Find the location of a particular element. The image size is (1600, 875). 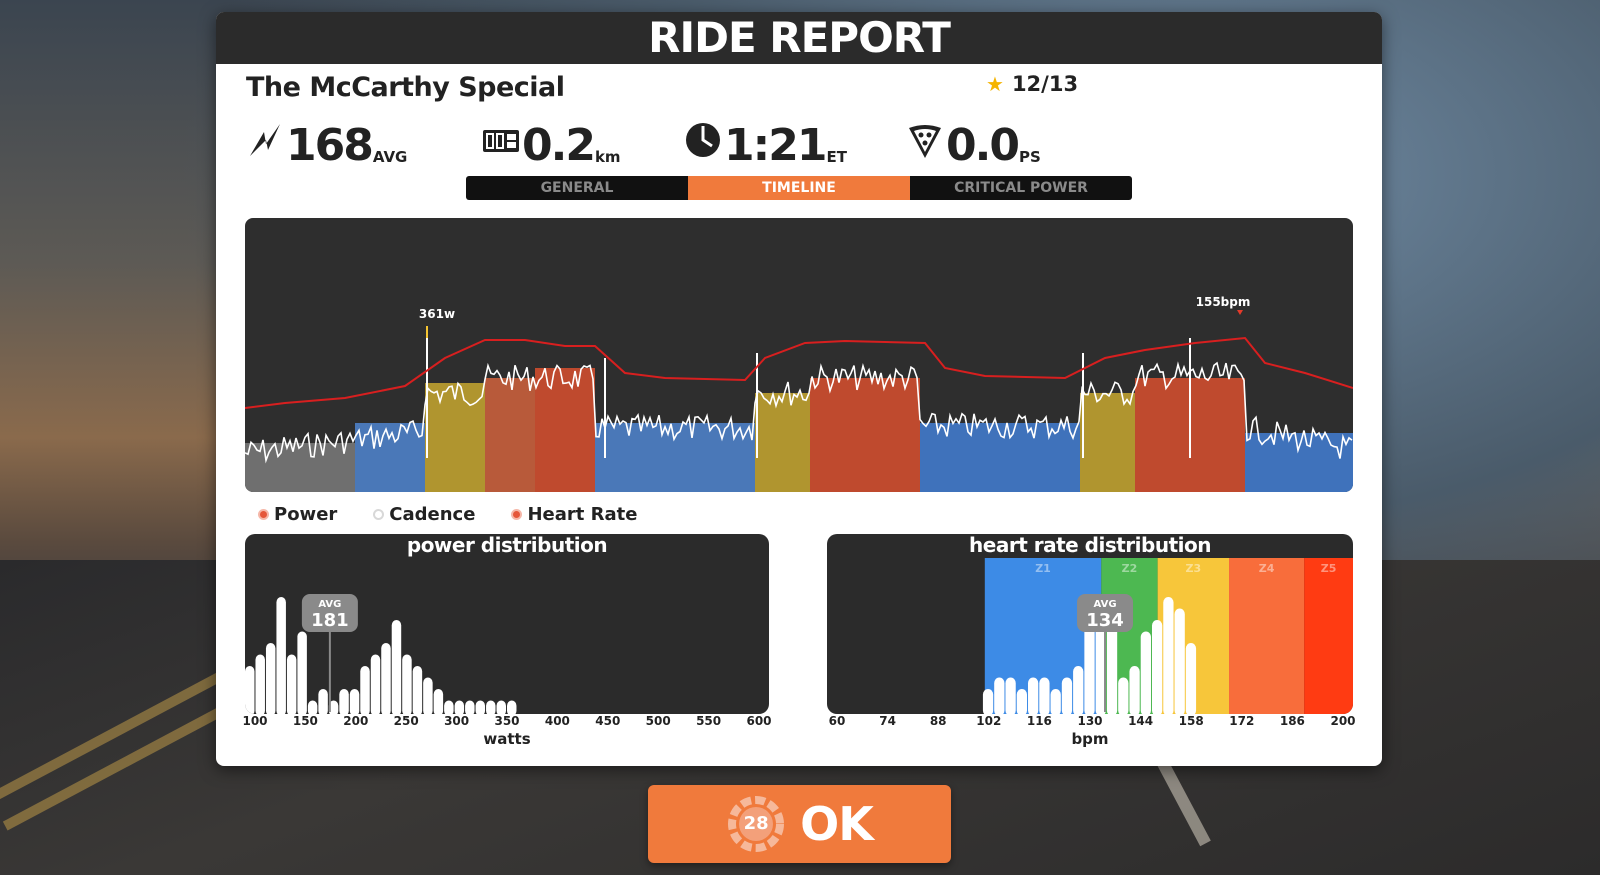

legend-cadence-toggle: Cadence is located at coordinates (424, 514).